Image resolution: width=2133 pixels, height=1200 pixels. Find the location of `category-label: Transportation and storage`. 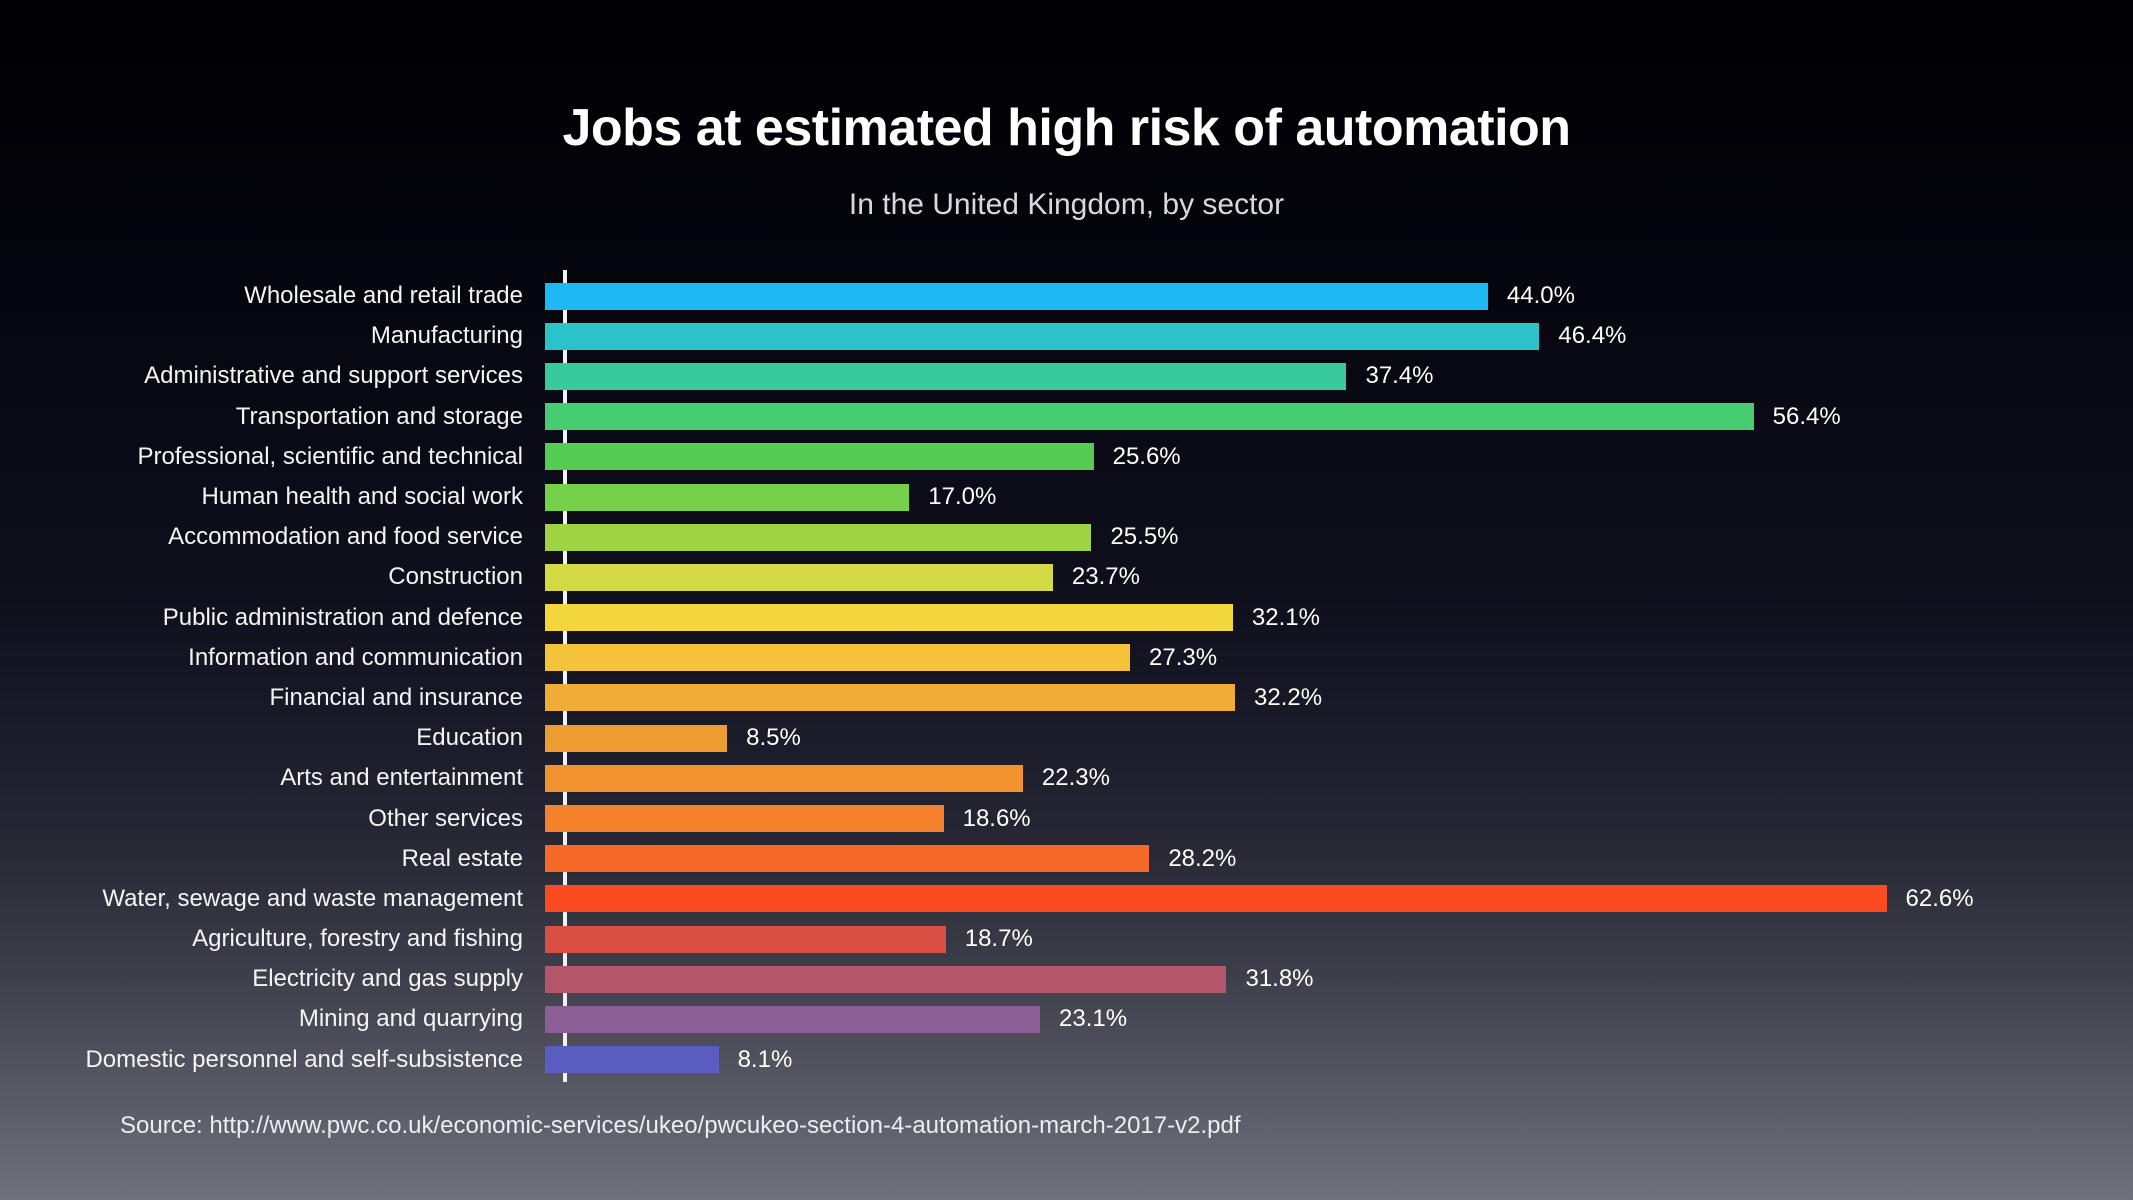

category-label: Transportation and storage is located at coordinates (379, 416).